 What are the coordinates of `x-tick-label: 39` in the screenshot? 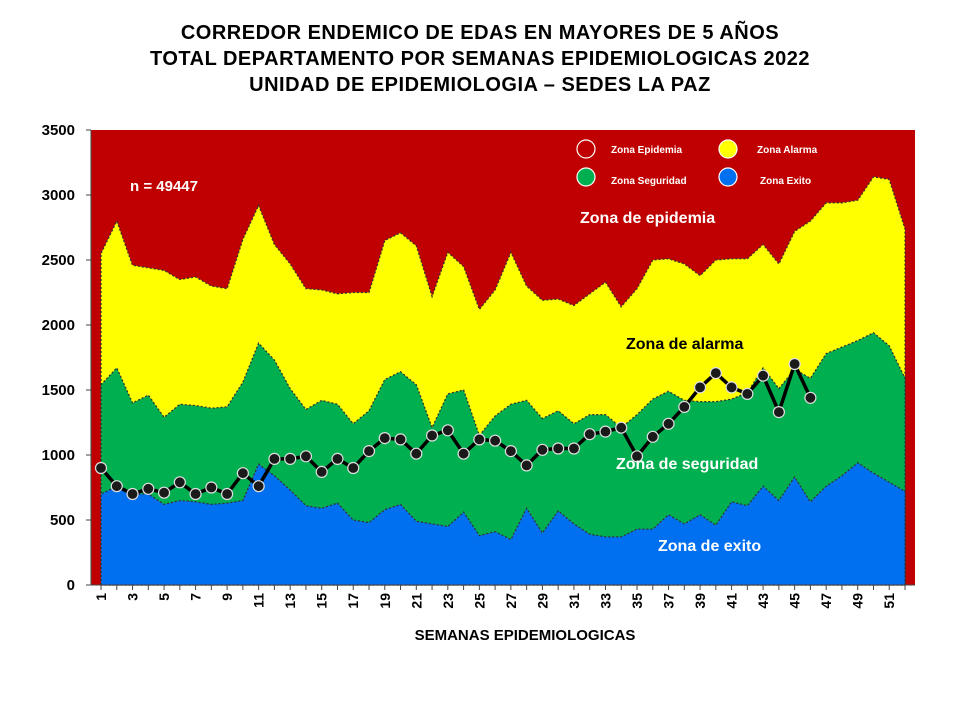 It's located at (700, 601).